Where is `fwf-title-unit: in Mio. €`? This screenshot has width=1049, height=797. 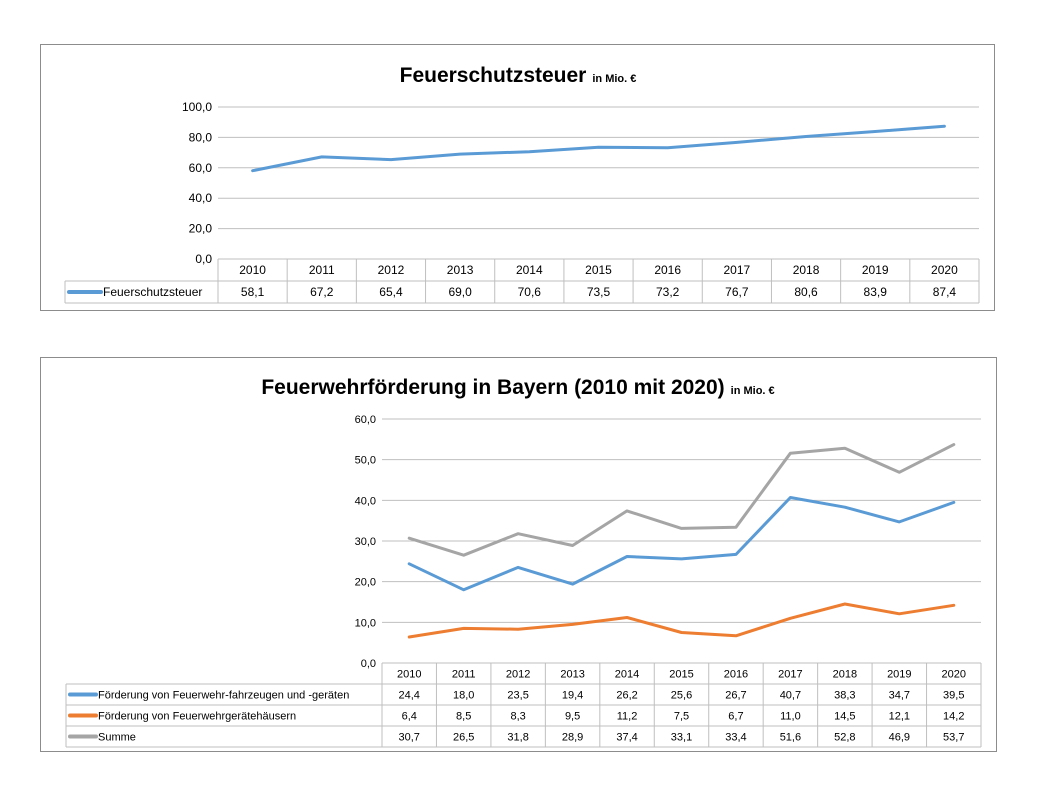 fwf-title-unit: in Mio. € is located at coordinates (753, 391).